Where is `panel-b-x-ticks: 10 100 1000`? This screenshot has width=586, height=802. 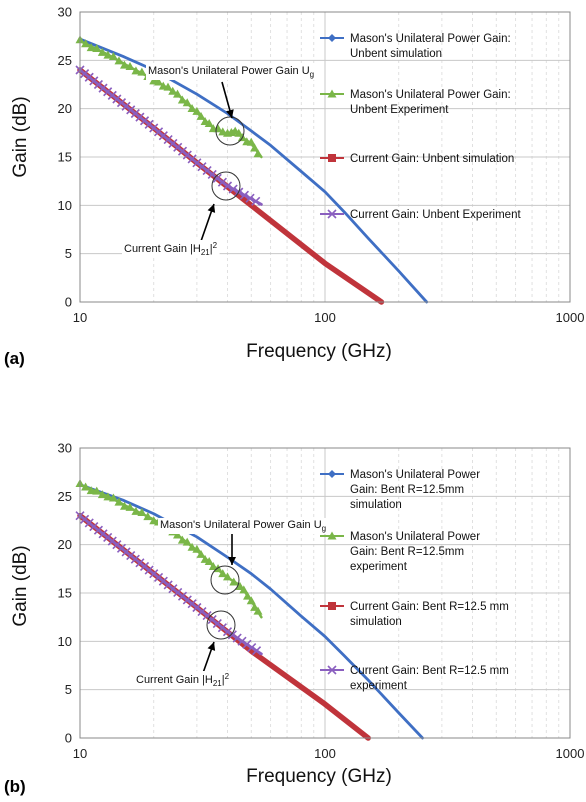
panel-b-x-ticks: 10 100 1000 is located at coordinates (329, 753).